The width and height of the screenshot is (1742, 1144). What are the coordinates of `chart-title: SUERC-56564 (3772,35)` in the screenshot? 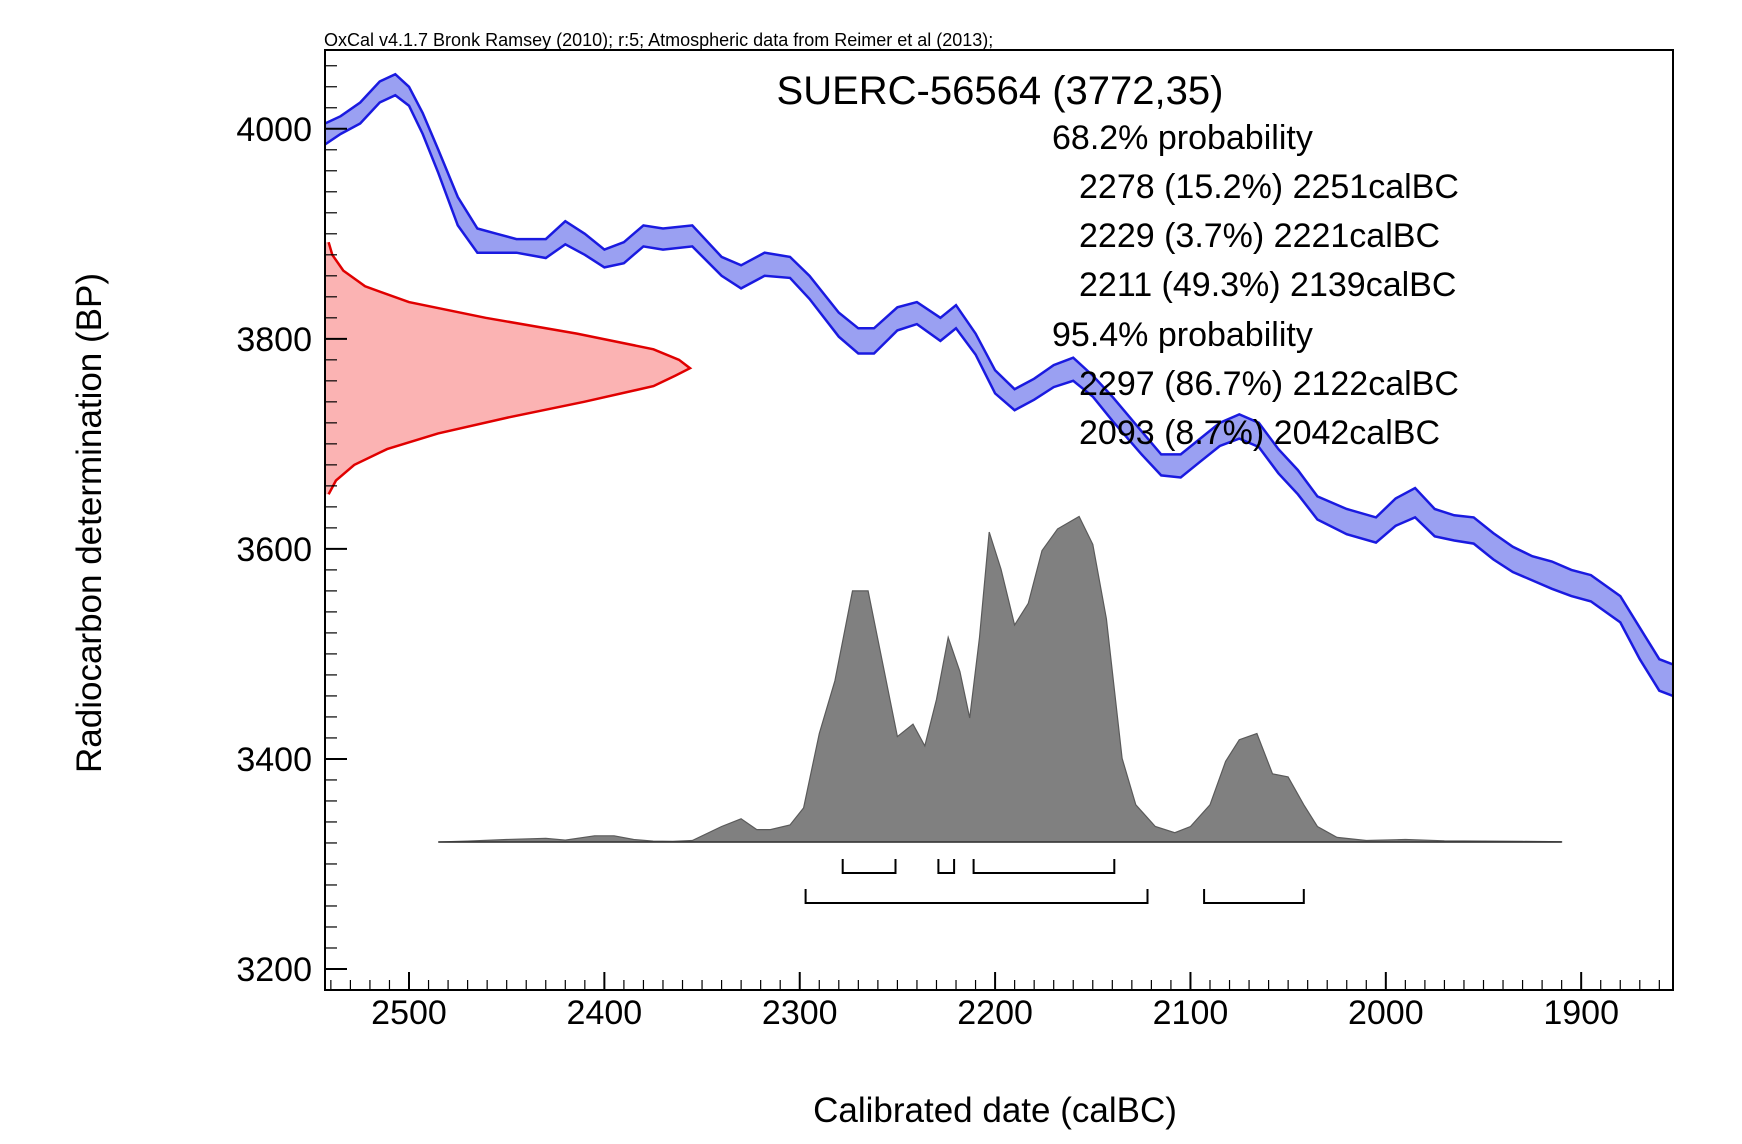 It's located at (1000, 91).